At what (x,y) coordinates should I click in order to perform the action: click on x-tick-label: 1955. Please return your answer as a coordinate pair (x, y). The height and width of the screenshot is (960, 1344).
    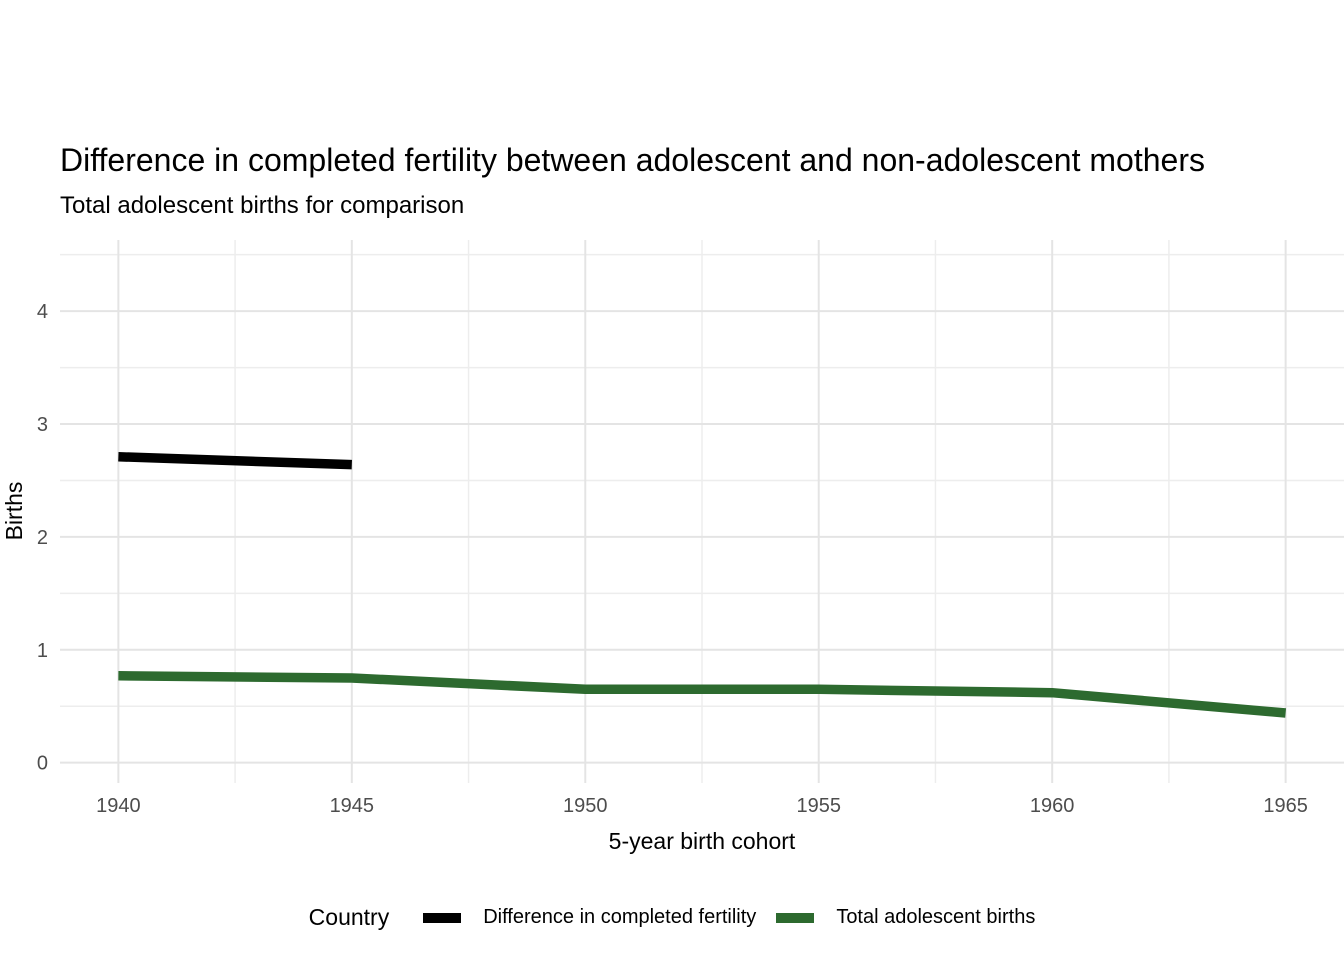
    Looking at the image, I should click on (818, 806).